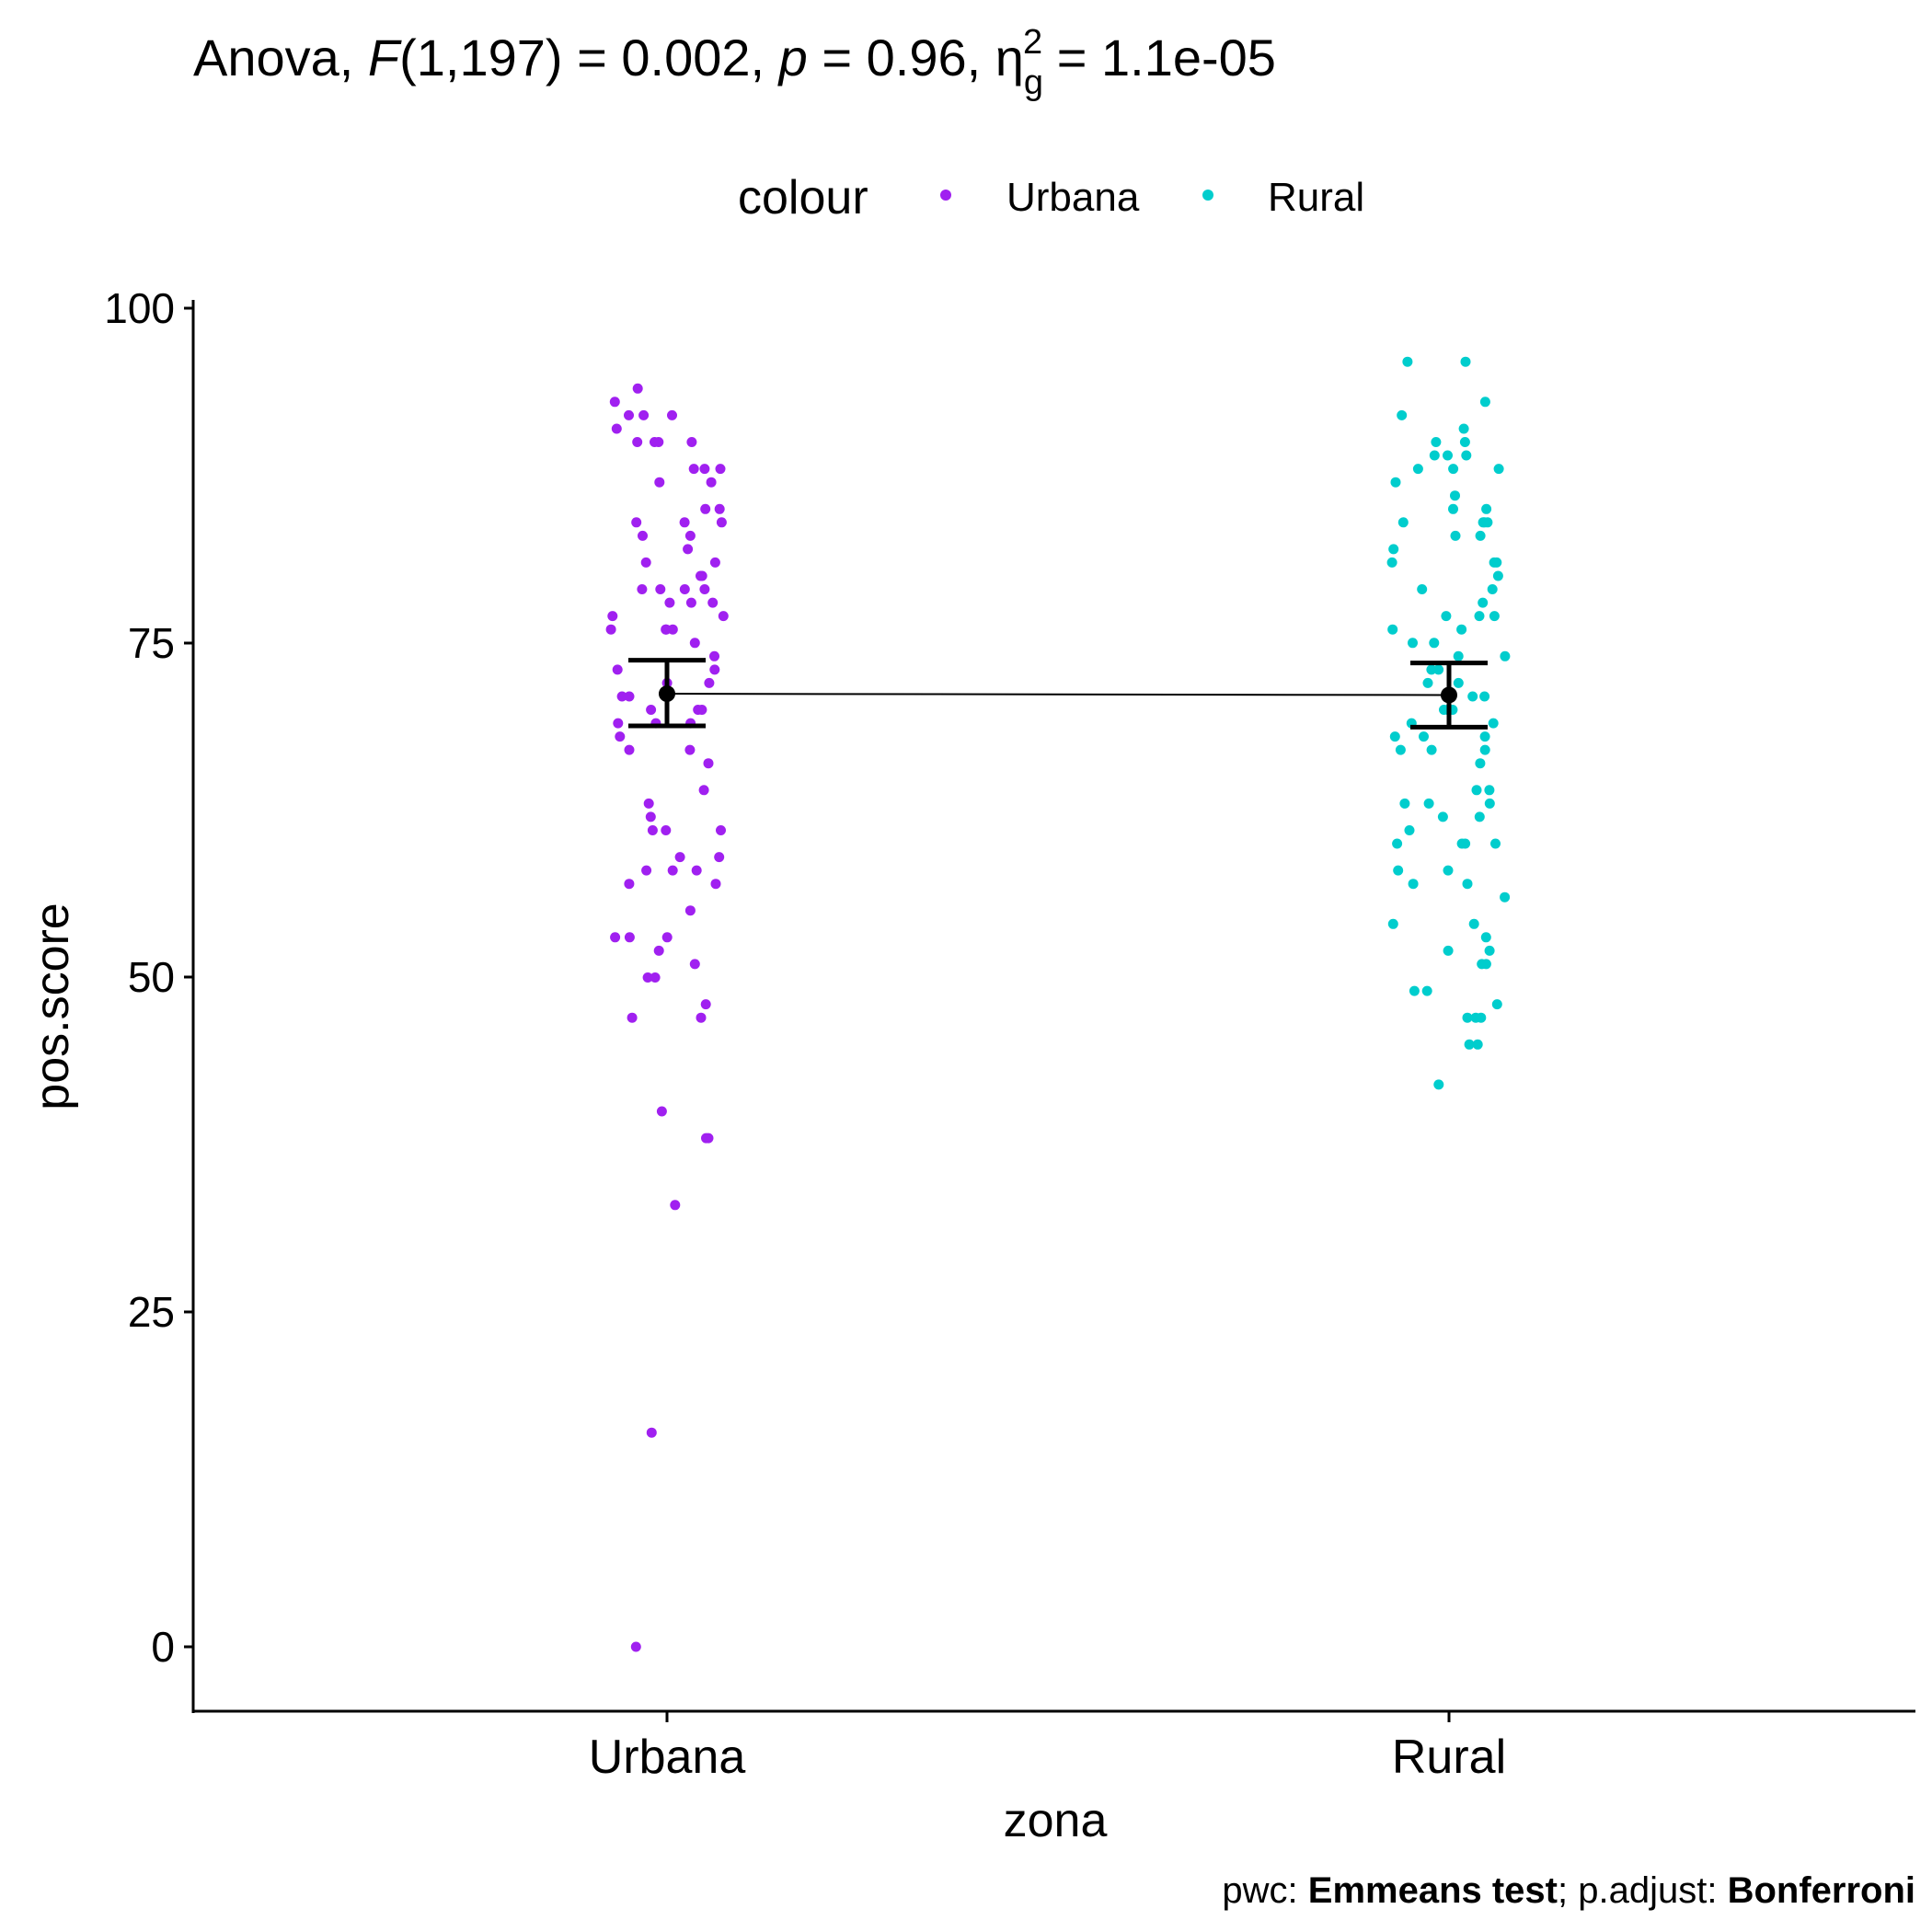 This screenshot has width=1932, height=1932. Describe the element at coordinates (151, 977) in the screenshot. I see `y-tick-label: 50` at that location.